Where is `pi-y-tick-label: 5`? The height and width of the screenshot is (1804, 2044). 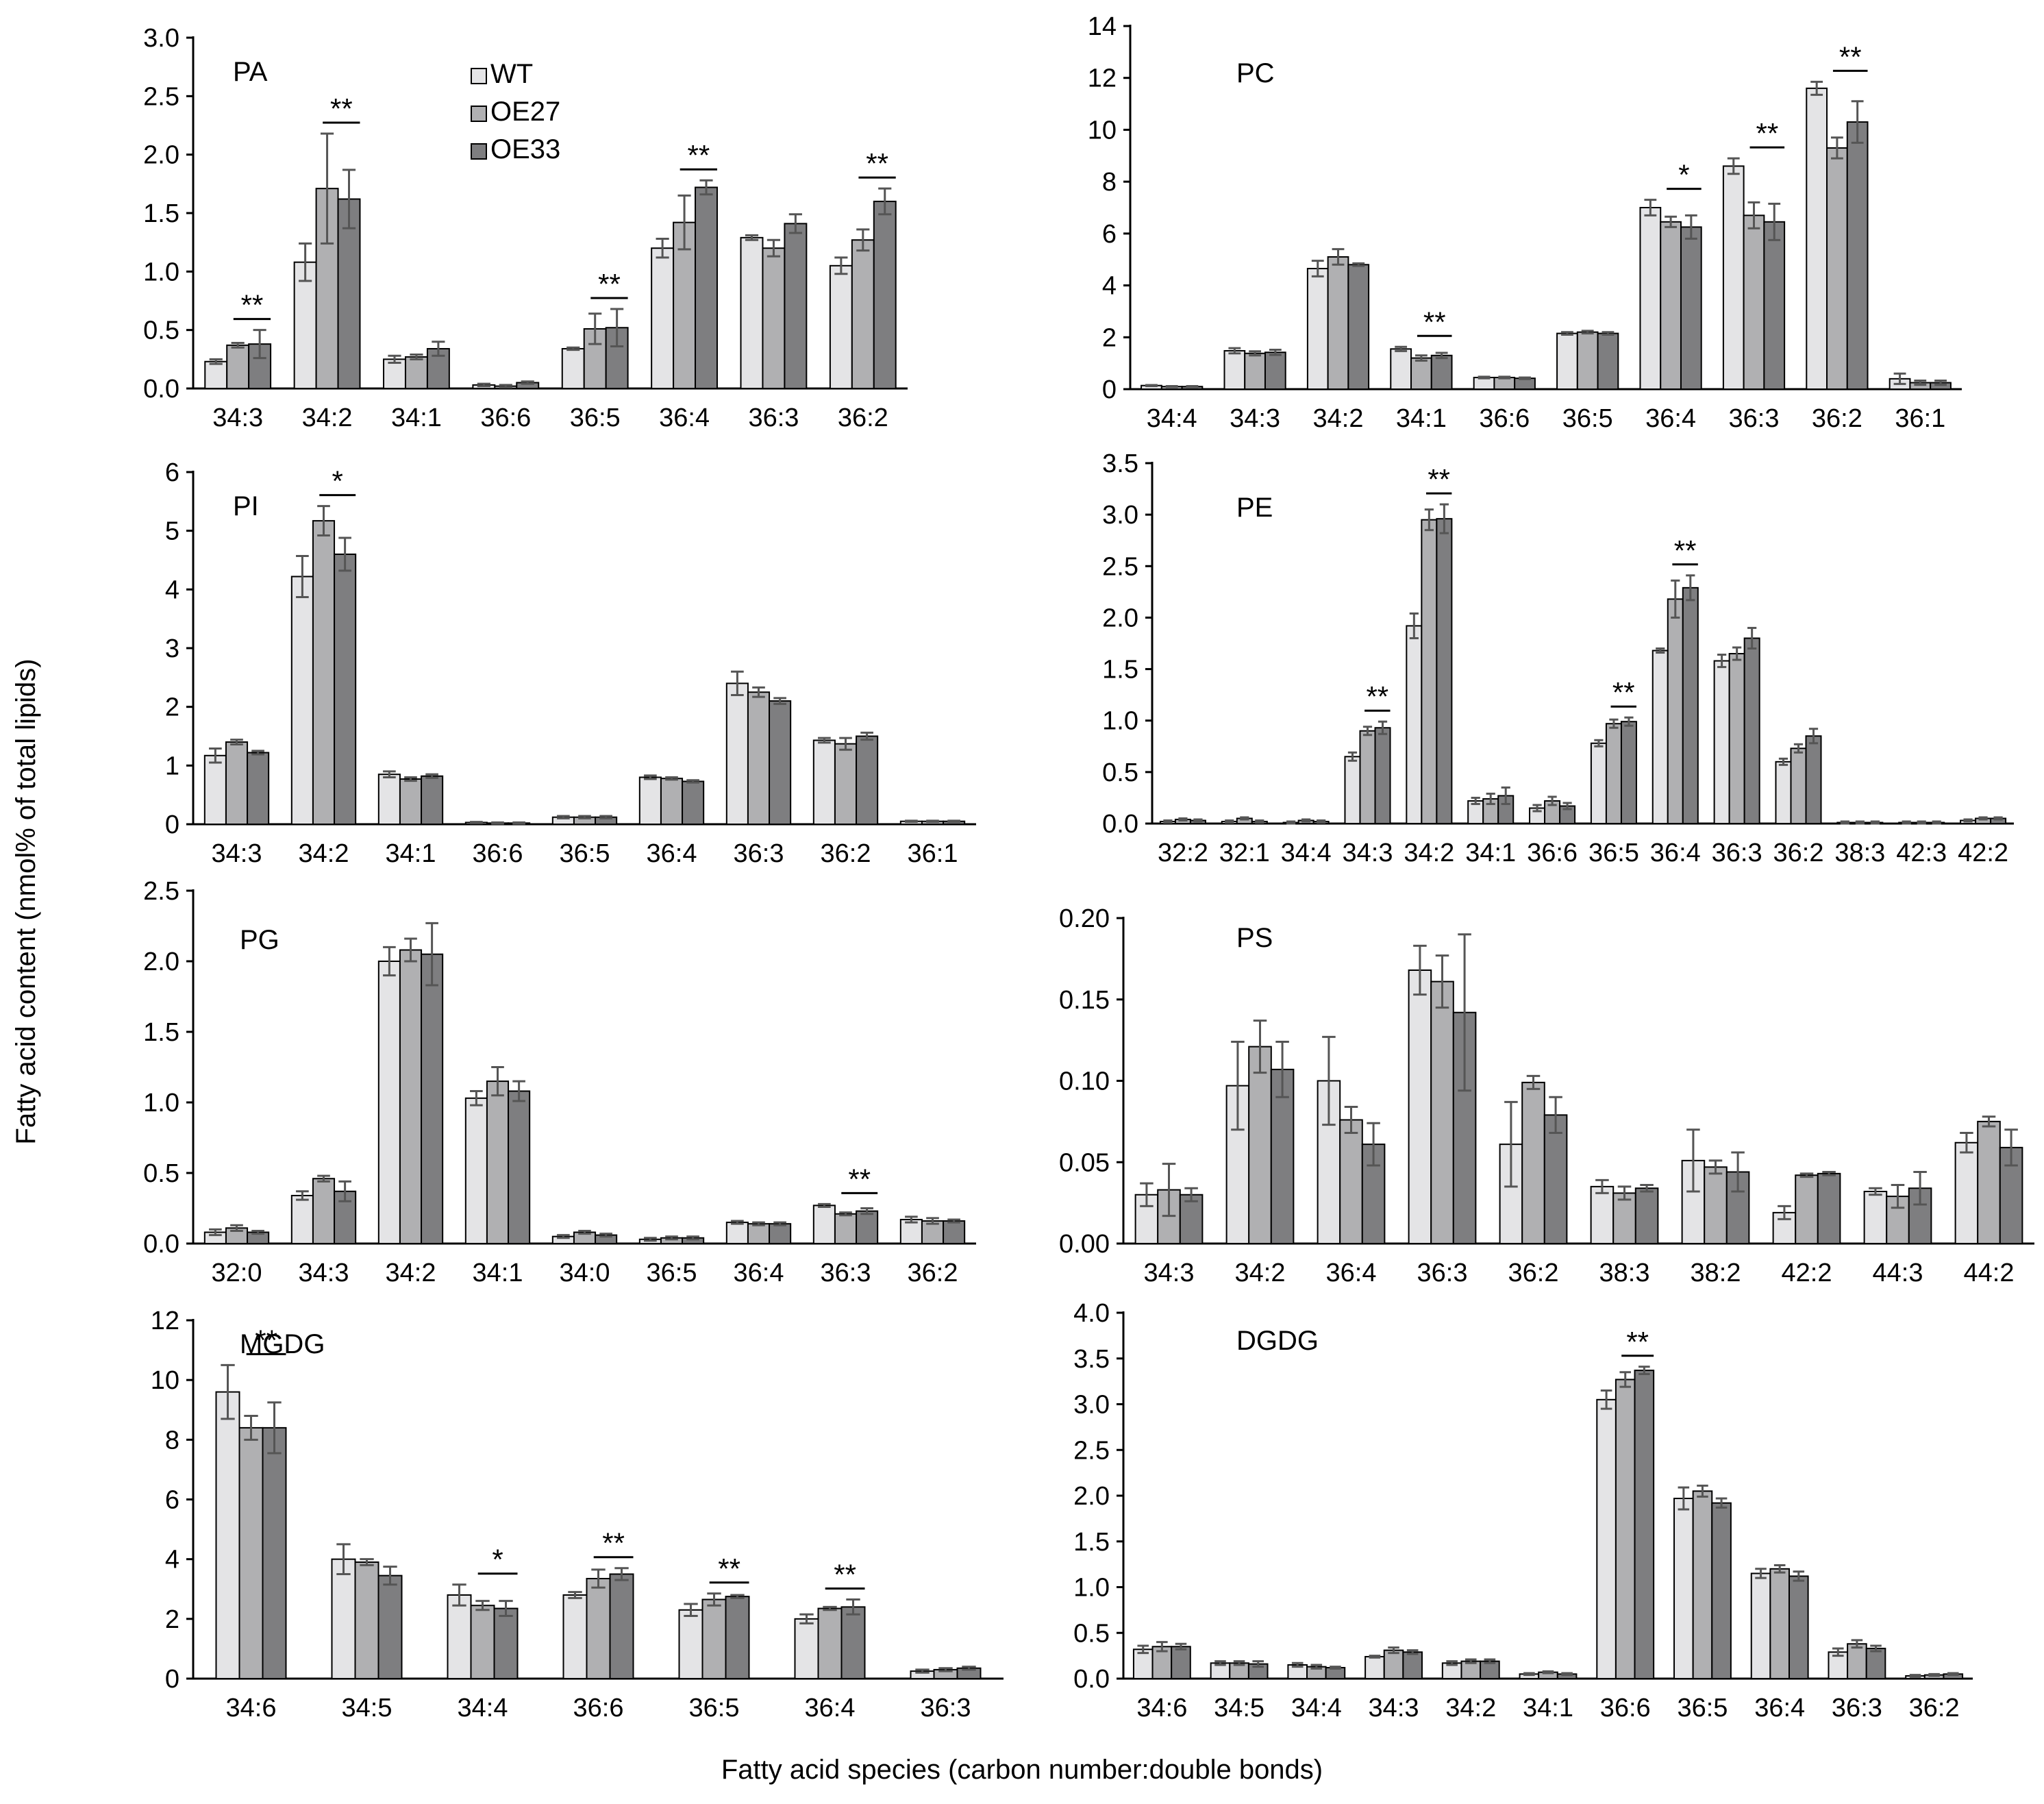 pi-y-tick-label: 5 is located at coordinates (172, 531).